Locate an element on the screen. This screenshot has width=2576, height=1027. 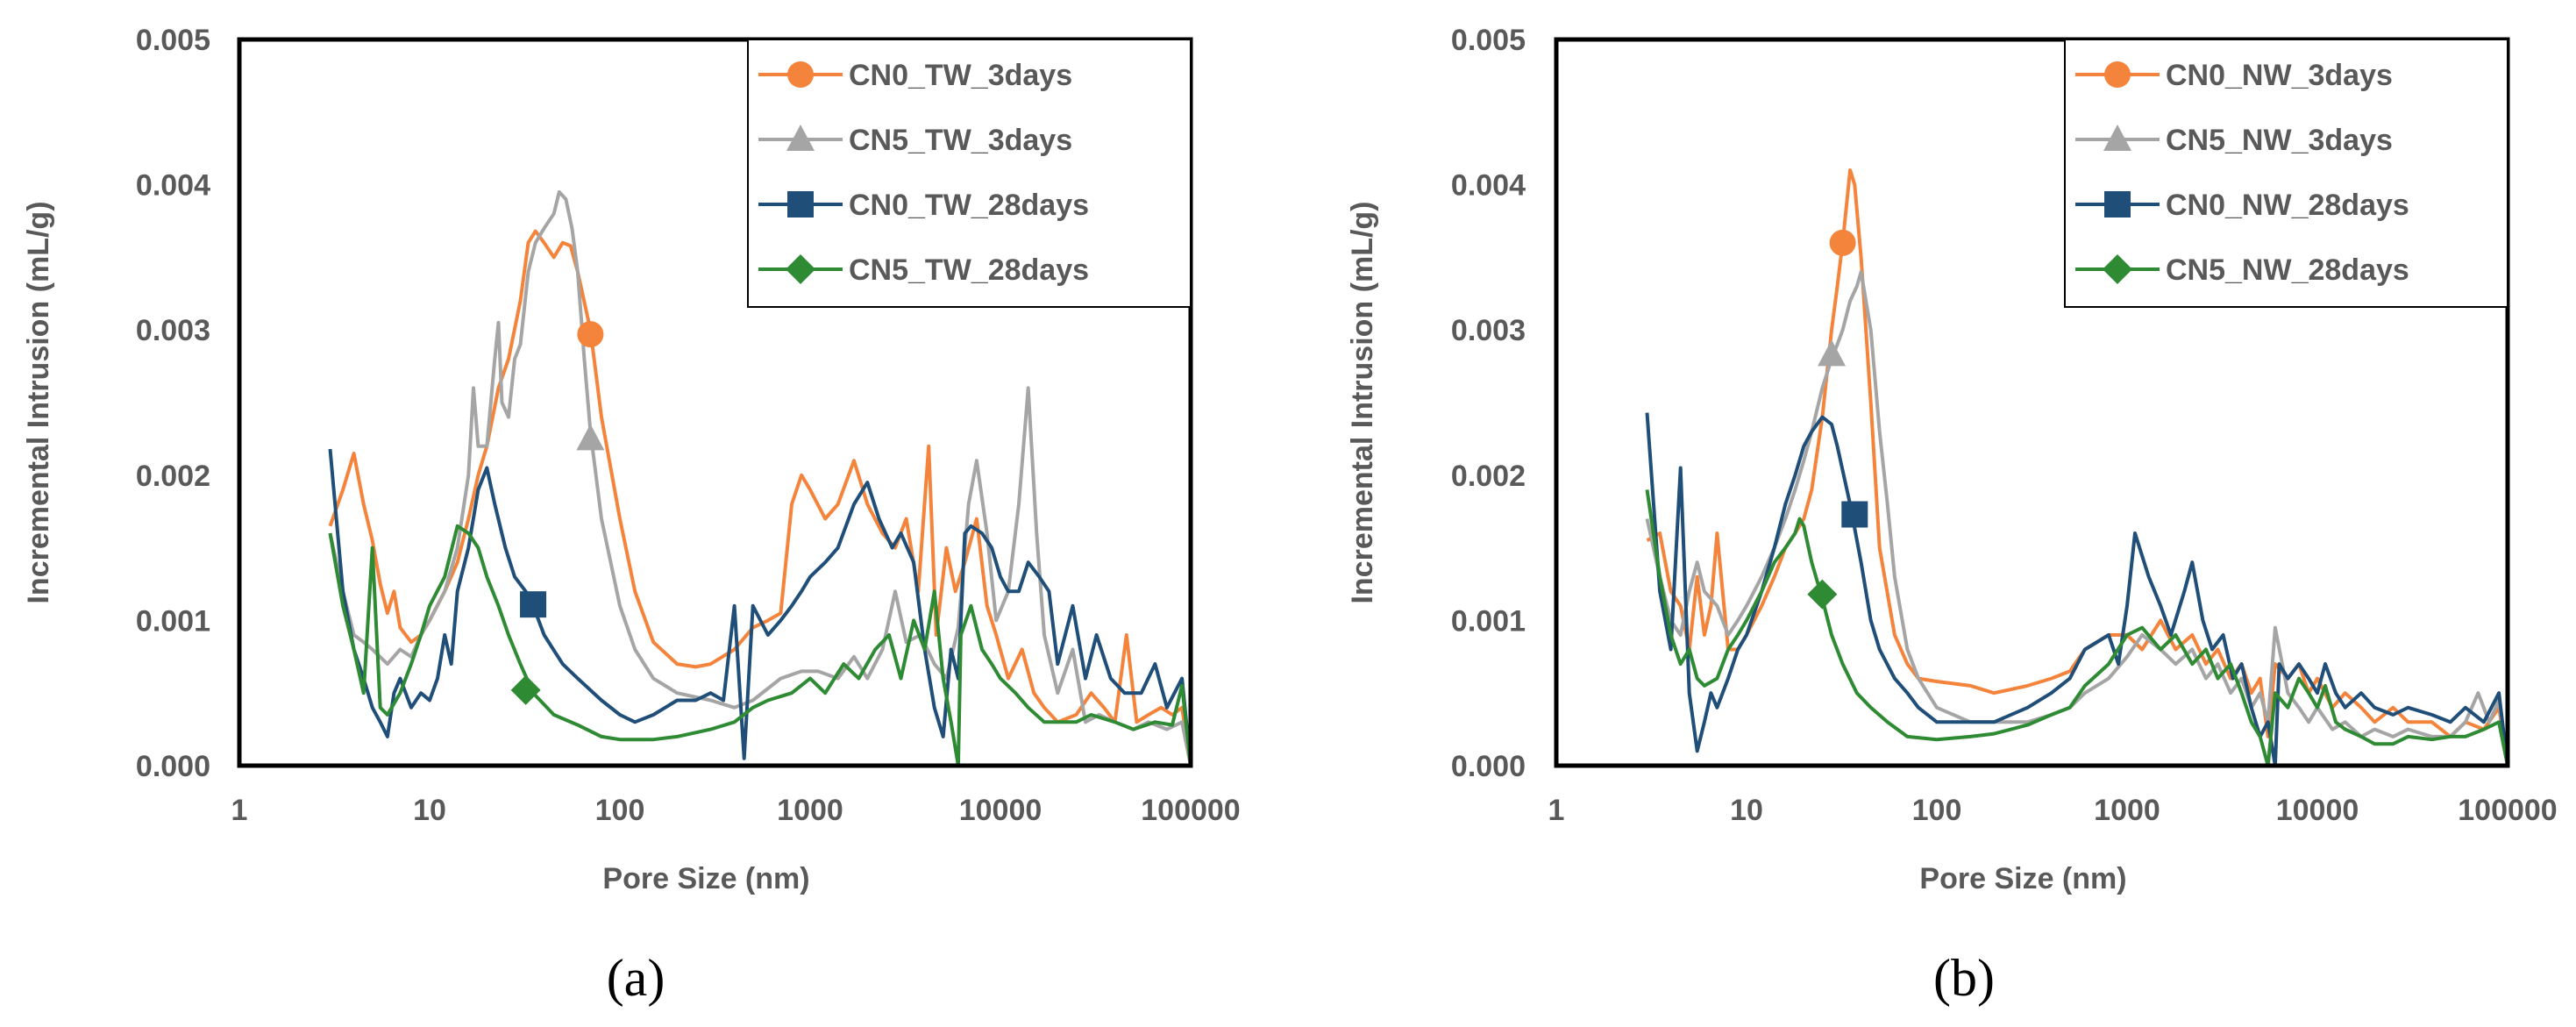
legend-label: CN5_NW_28days is located at coordinates (2287, 270).